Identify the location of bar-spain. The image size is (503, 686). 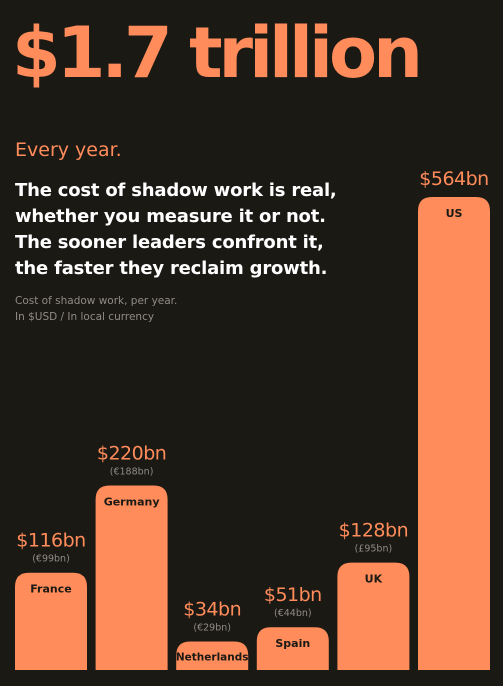
(292, 648).